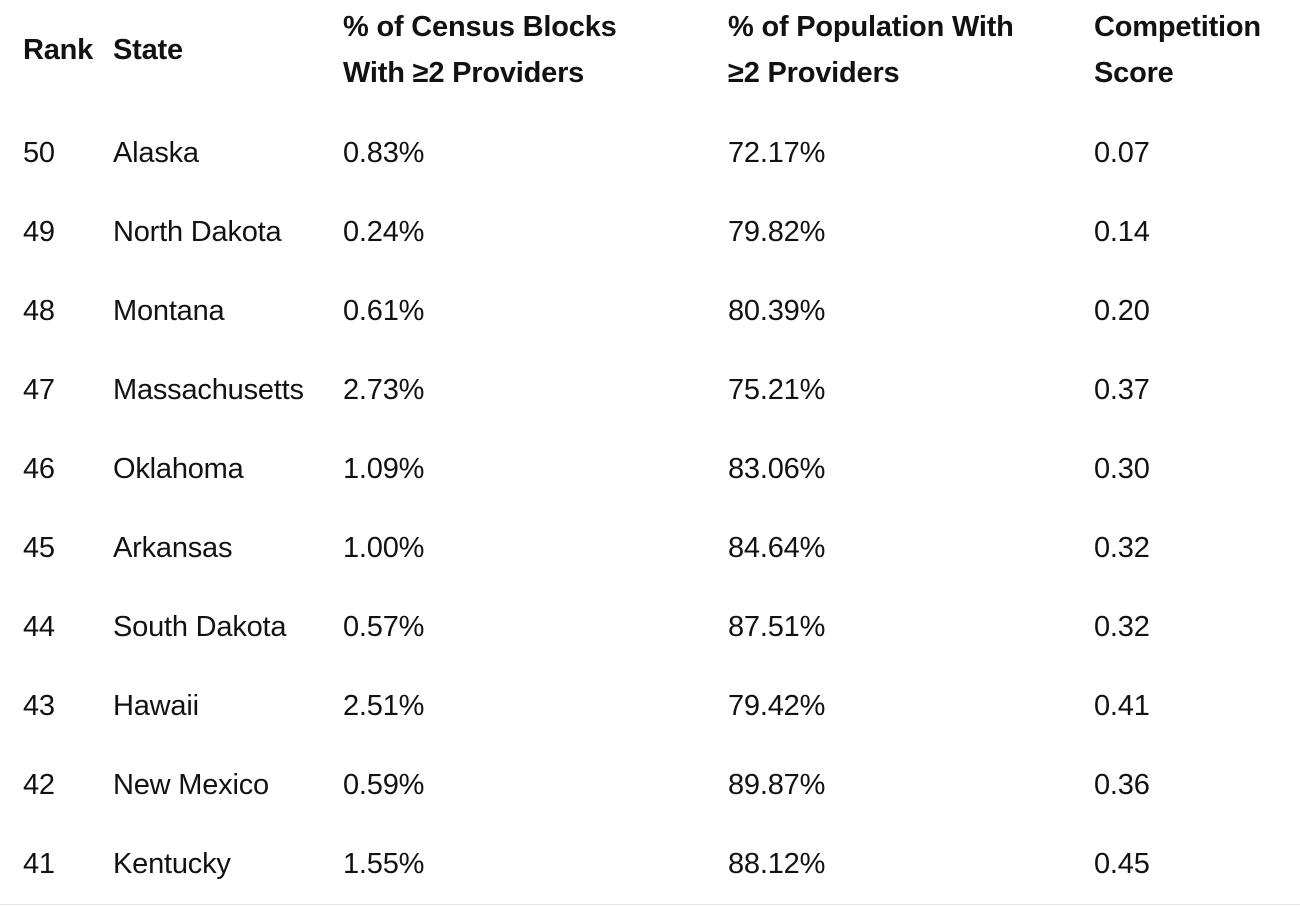 The image size is (1300, 906). Describe the element at coordinates (39, 232) in the screenshot. I see `rank-cell: 49` at that location.